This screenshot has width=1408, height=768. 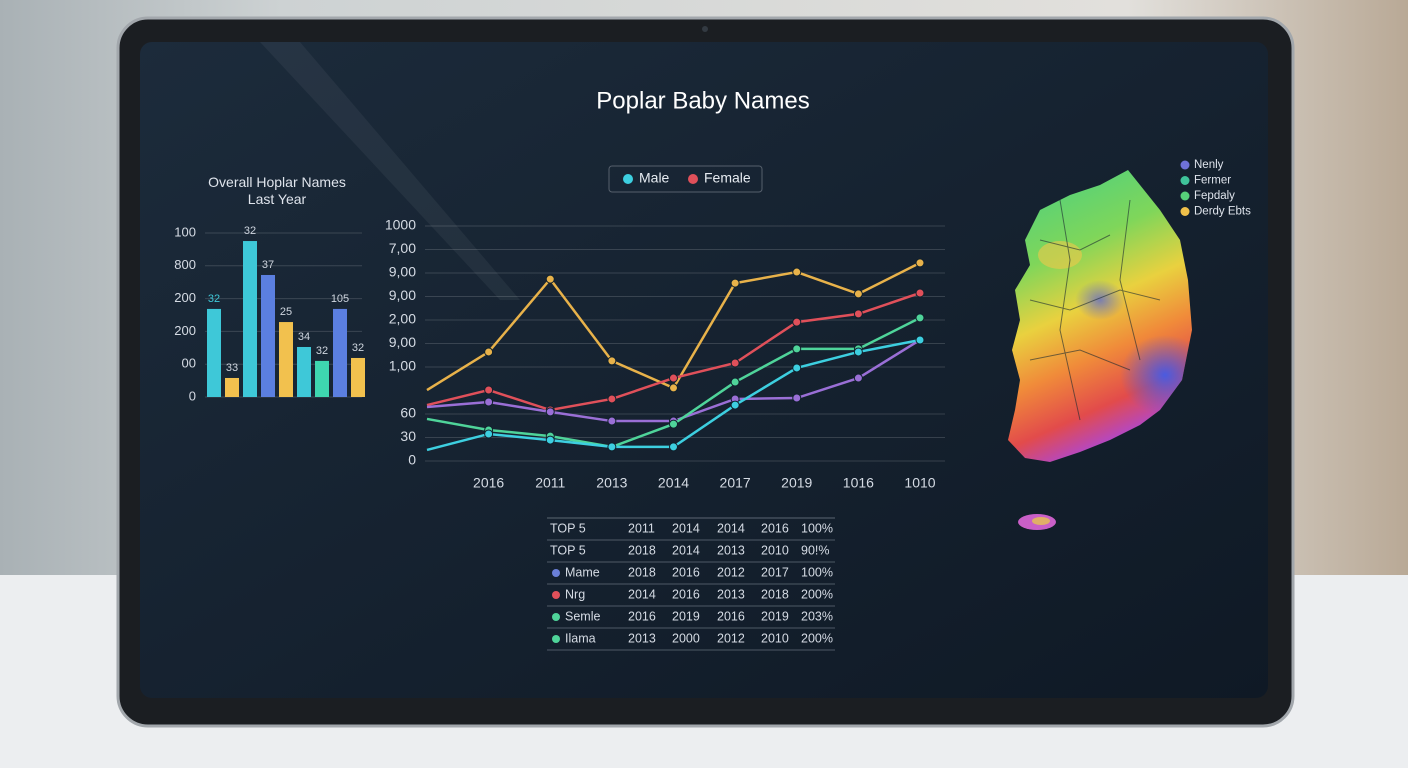 What do you see at coordinates (408, 413) in the screenshot?
I see `y-tick-label: 60` at bounding box center [408, 413].